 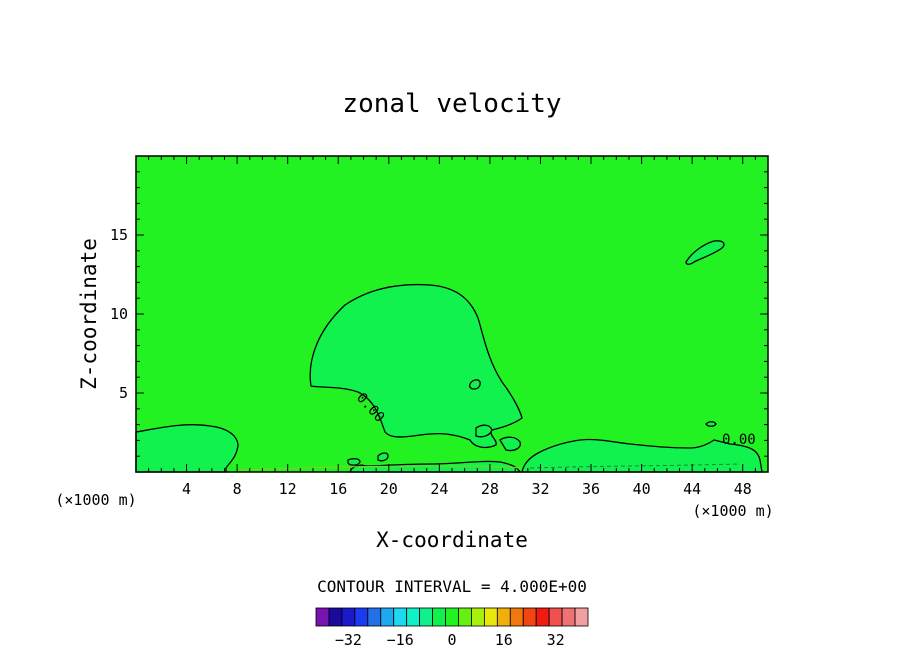 I want to click on y-tick-label: 10, so click(x=119, y=314).